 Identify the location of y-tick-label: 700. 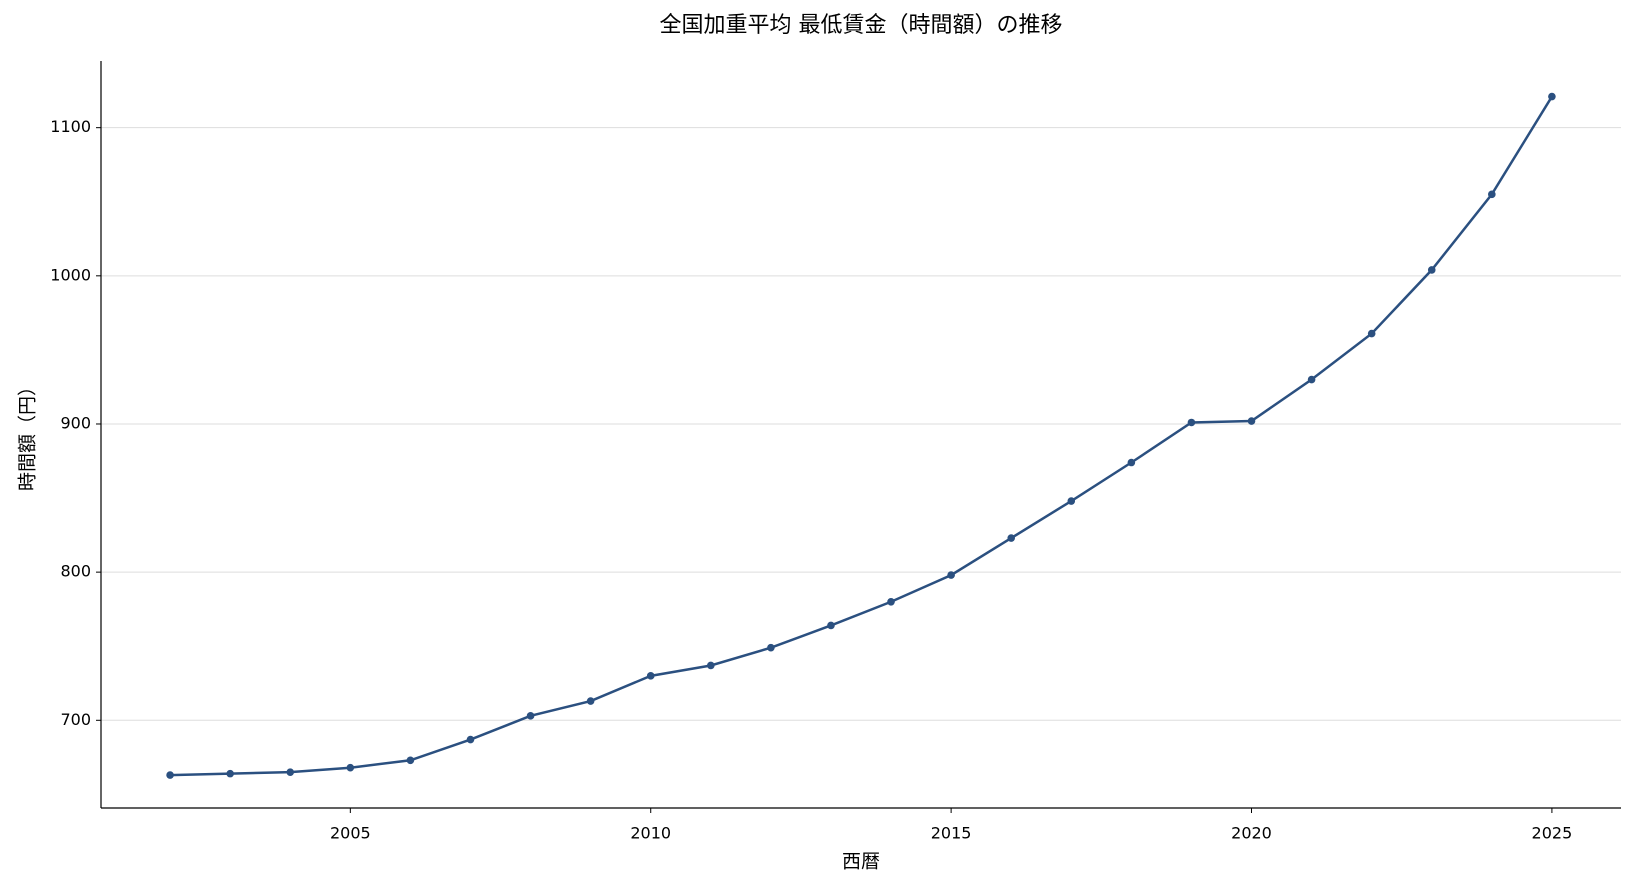
(75, 719).